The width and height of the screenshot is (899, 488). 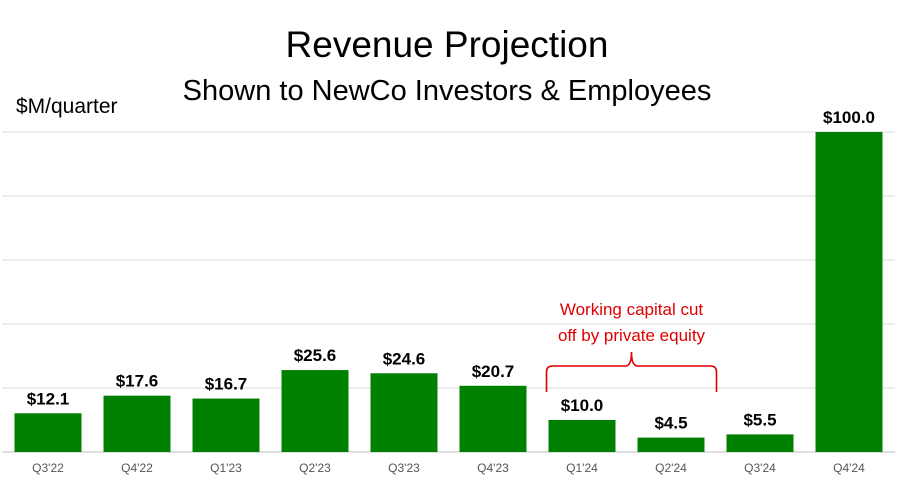 What do you see at coordinates (226, 468) in the screenshot?
I see `x-tick-label: Q1'23` at bounding box center [226, 468].